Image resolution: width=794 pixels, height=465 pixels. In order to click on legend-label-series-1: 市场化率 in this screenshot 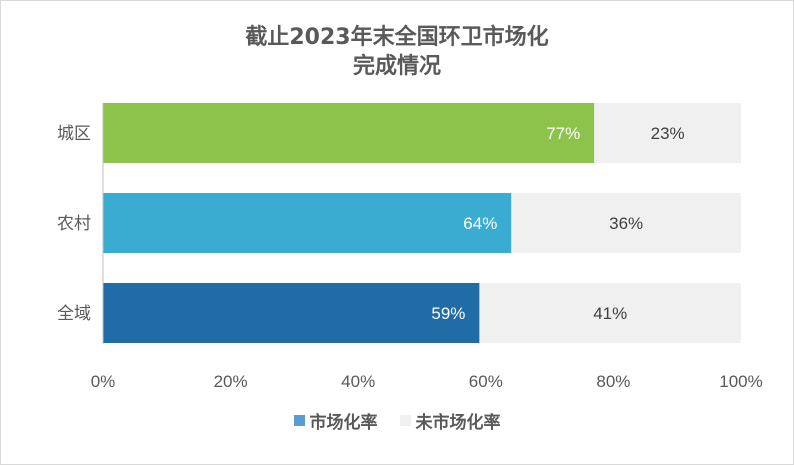, I will do `click(343, 422)`.